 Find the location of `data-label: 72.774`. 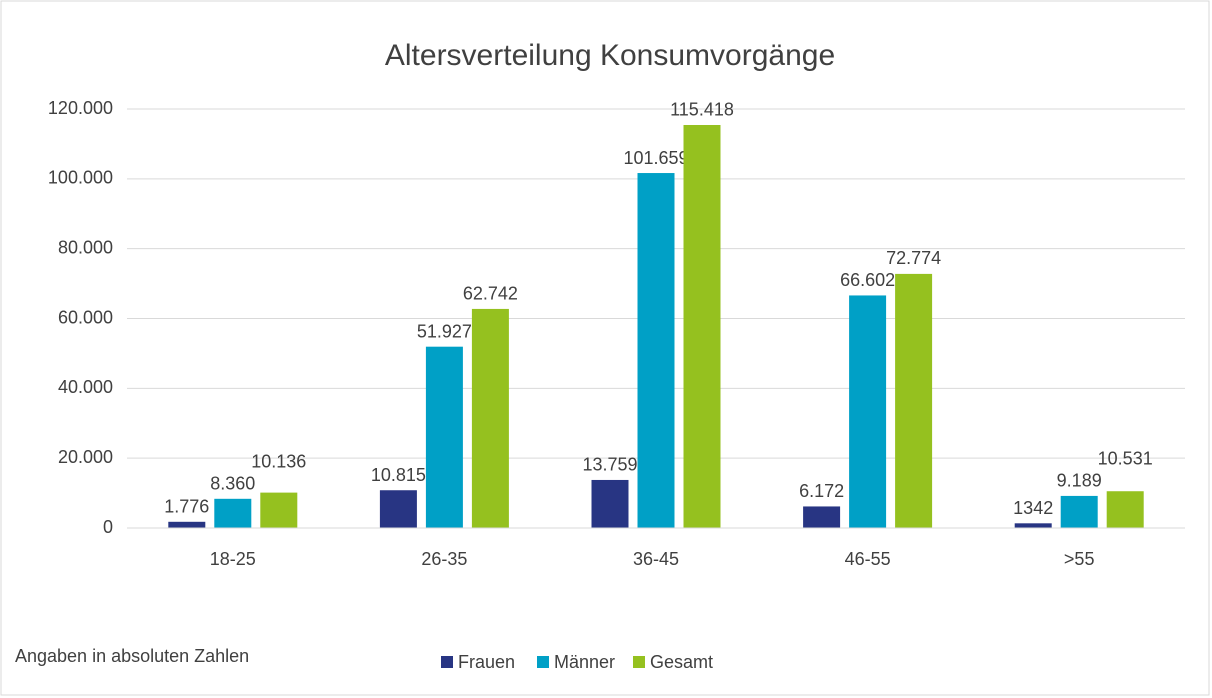

data-label: 72.774 is located at coordinates (913, 258).